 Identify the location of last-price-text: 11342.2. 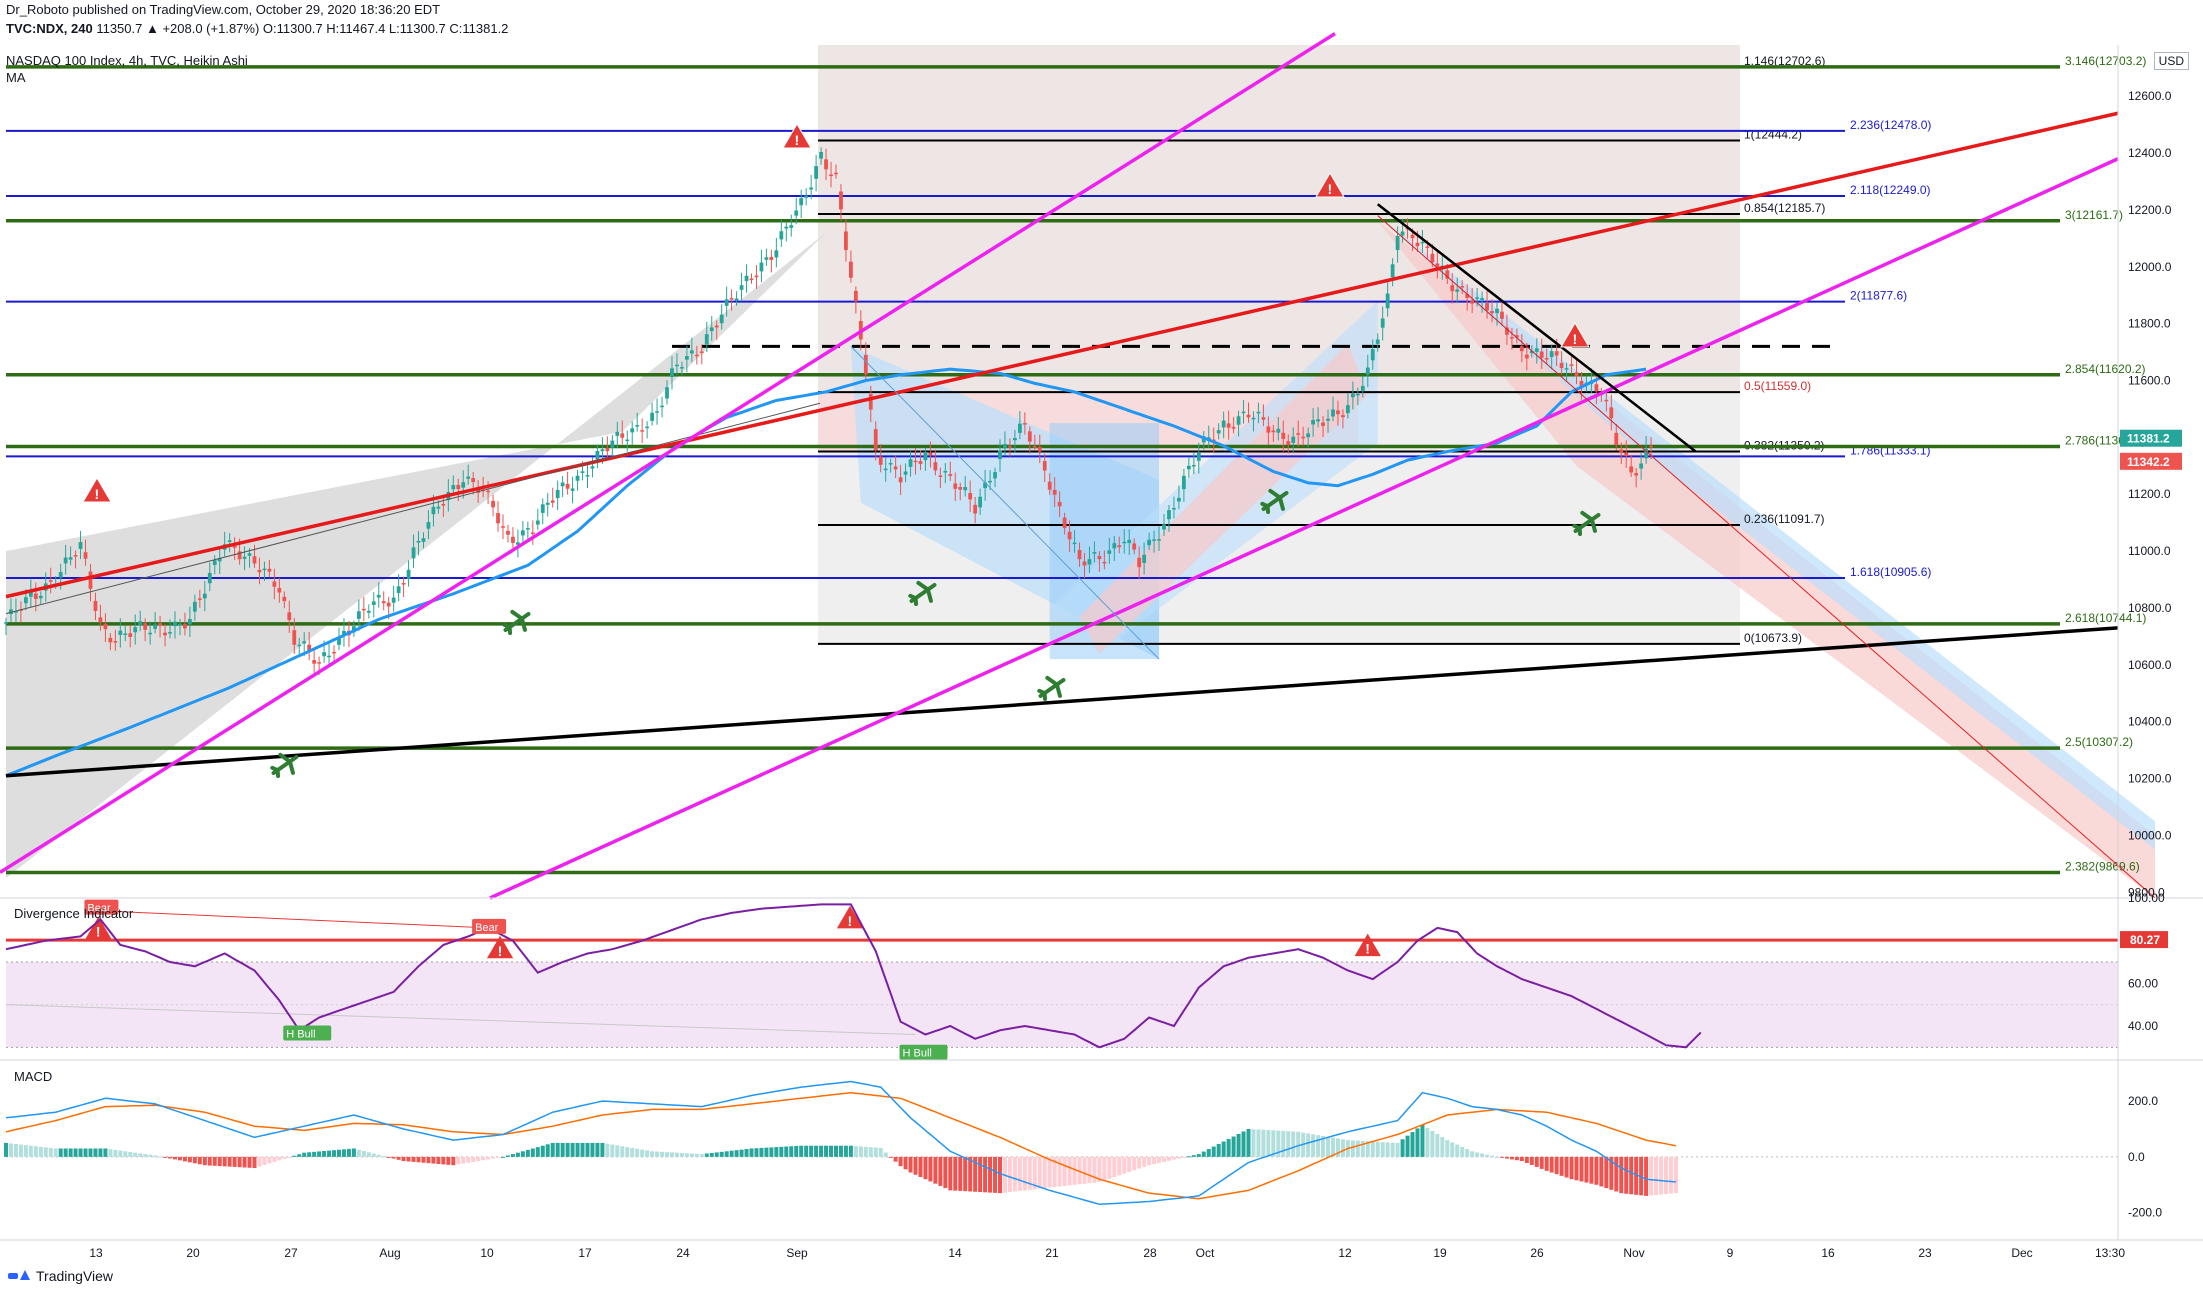
(2148, 462).